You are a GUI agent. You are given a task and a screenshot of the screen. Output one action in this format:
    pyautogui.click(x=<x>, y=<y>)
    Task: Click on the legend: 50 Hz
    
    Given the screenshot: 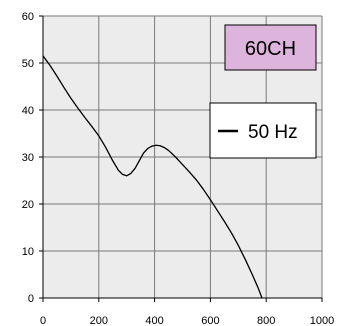 What is the action you would take?
    pyautogui.click(x=263, y=130)
    